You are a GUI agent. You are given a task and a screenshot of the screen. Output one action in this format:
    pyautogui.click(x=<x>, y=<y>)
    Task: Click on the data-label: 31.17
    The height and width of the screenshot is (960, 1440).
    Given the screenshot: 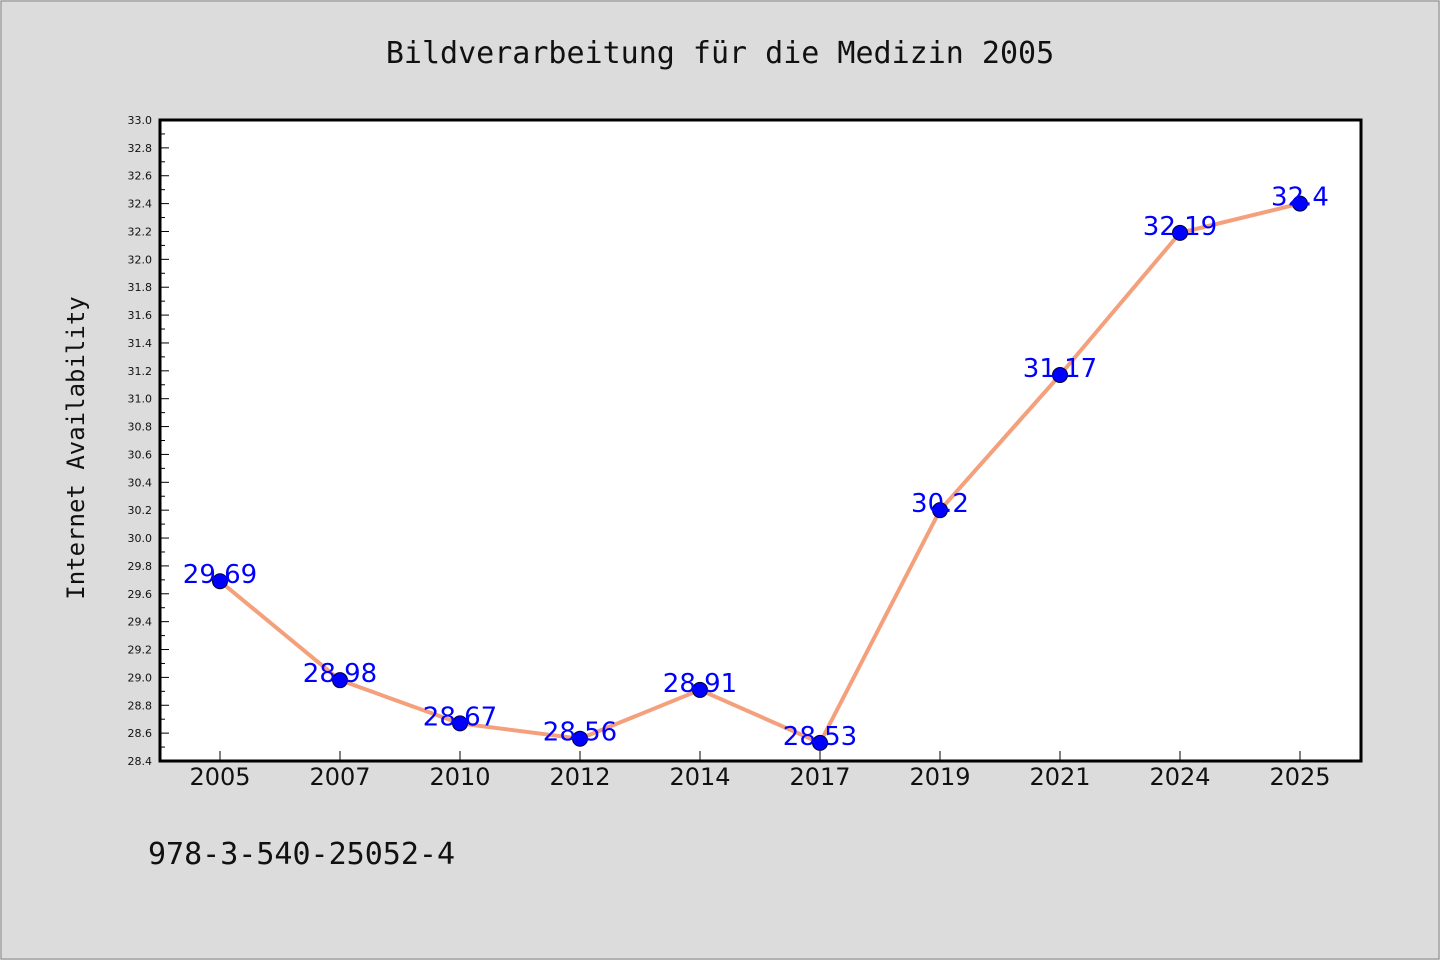 What is the action you would take?
    pyautogui.click(x=1060, y=369)
    